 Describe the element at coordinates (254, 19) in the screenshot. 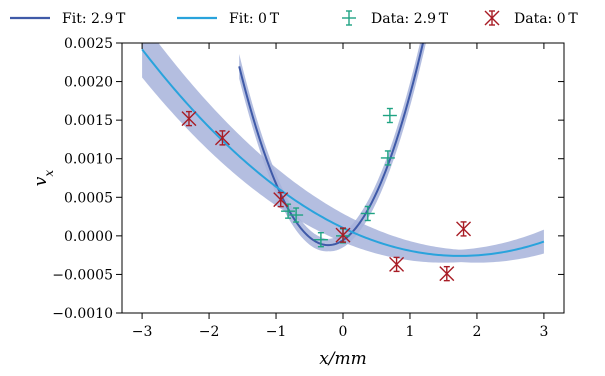

I see `legend-label: Fit: 0 T` at that location.